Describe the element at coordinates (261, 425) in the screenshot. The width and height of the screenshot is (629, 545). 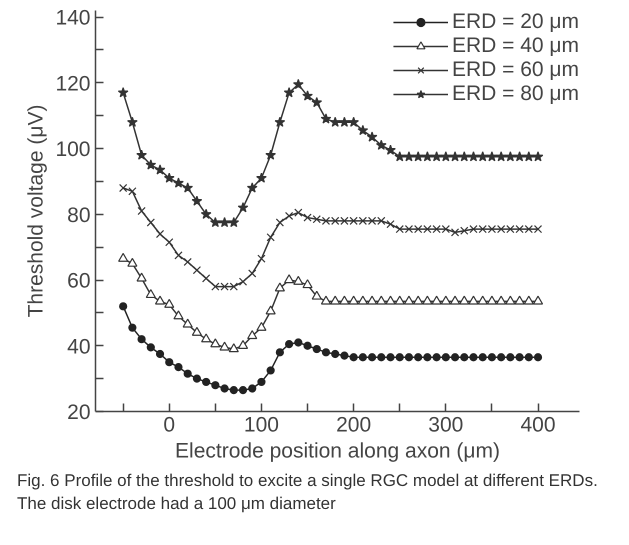
I see `x-tick-label: 100` at that location.